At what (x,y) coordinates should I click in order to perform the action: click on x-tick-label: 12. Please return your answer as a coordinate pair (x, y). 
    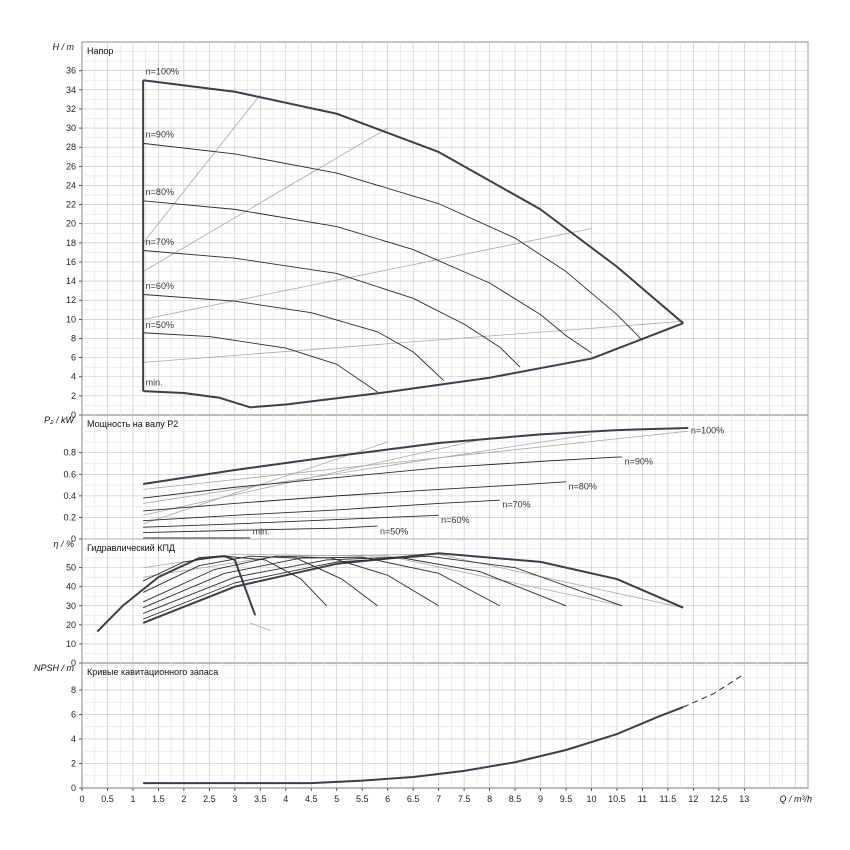
    Looking at the image, I should click on (693, 799).